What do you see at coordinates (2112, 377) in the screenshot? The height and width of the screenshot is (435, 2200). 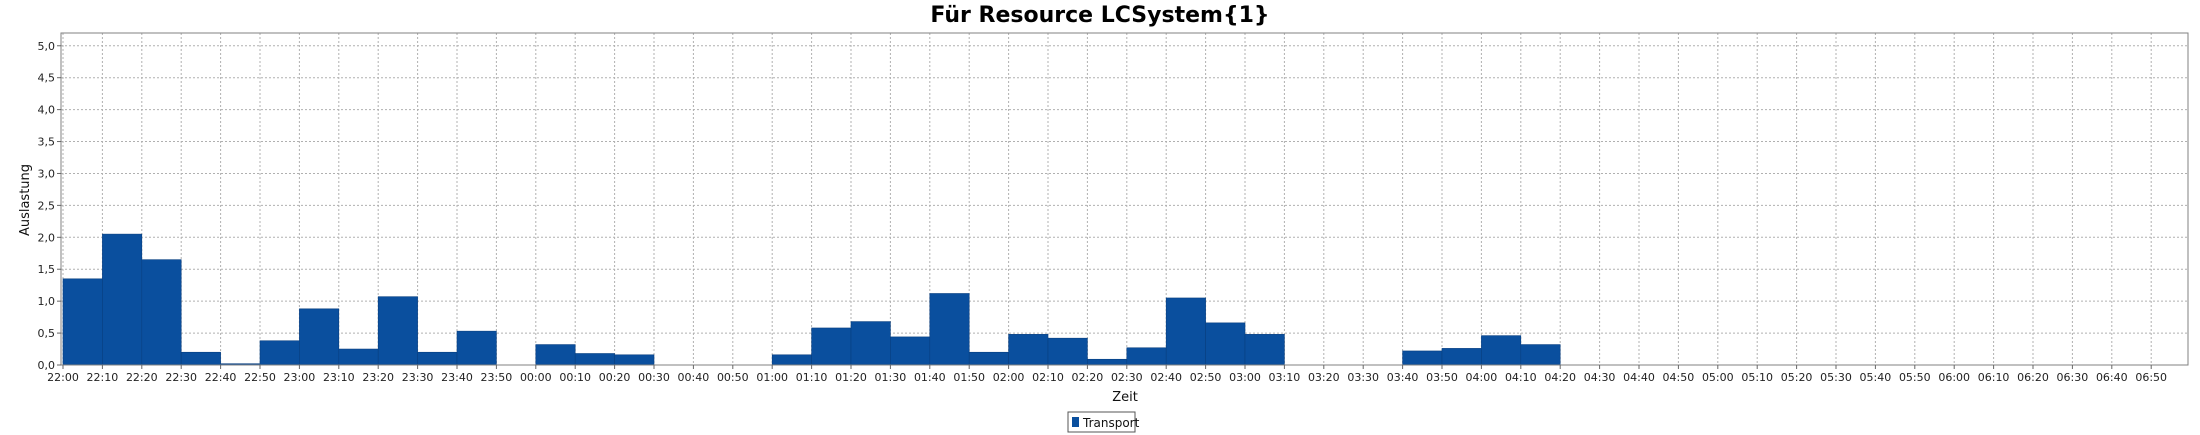 I see `x-tick-label: 06:40` at bounding box center [2112, 377].